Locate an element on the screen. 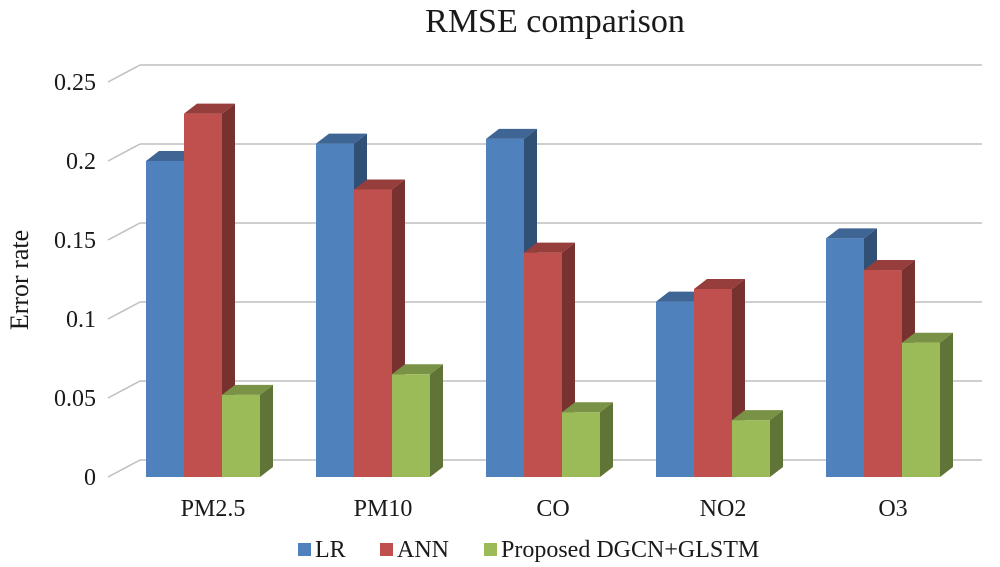 The width and height of the screenshot is (1000, 567). bar-top-proposed-dgcn-glstm-no2 is located at coordinates (757, 415).